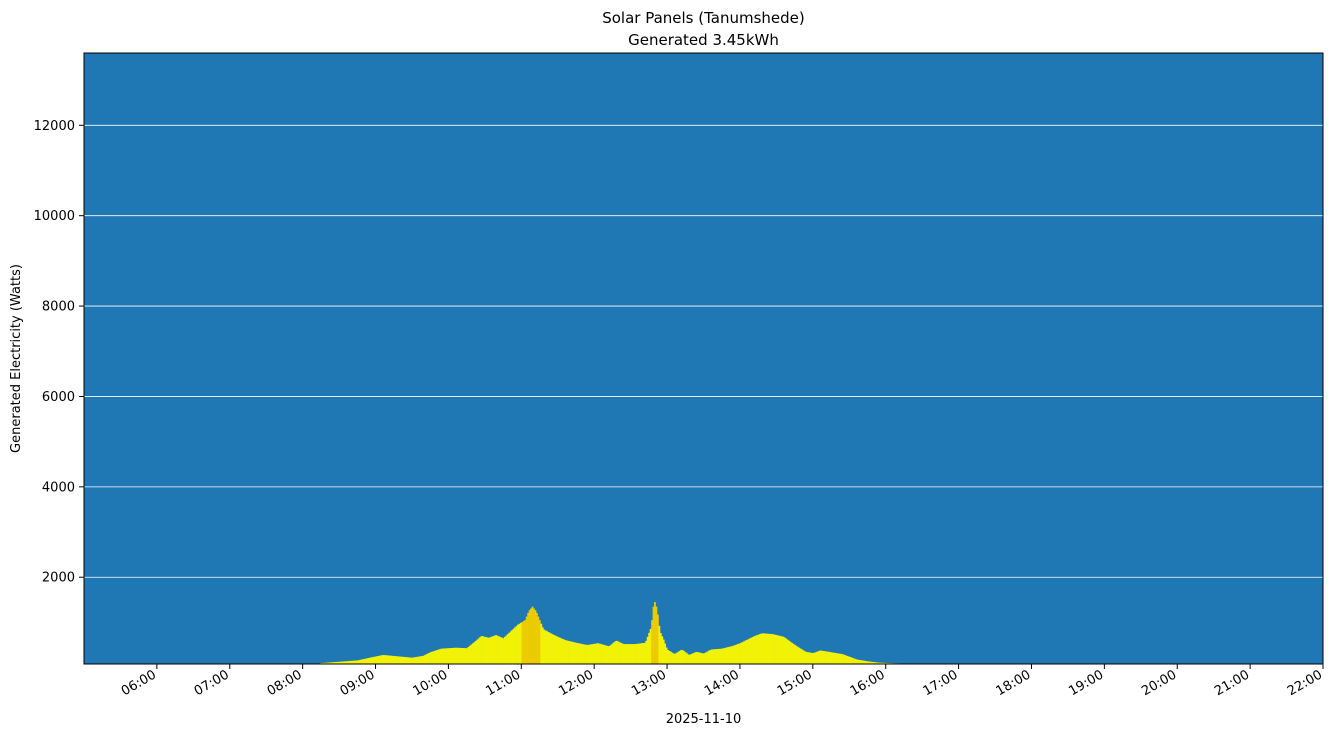 The height and width of the screenshot is (736, 1333). Describe the element at coordinates (703, 40) in the screenshot. I see `chart-subtitle: Generated 3.45kWh` at that location.